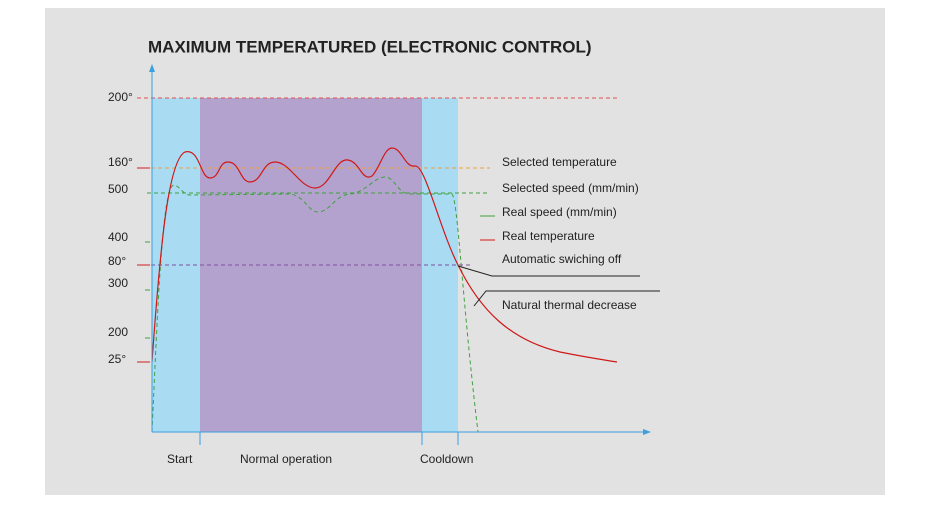  What do you see at coordinates (152, 68) in the screenshot?
I see `y-arrow` at bounding box center [152, 68].